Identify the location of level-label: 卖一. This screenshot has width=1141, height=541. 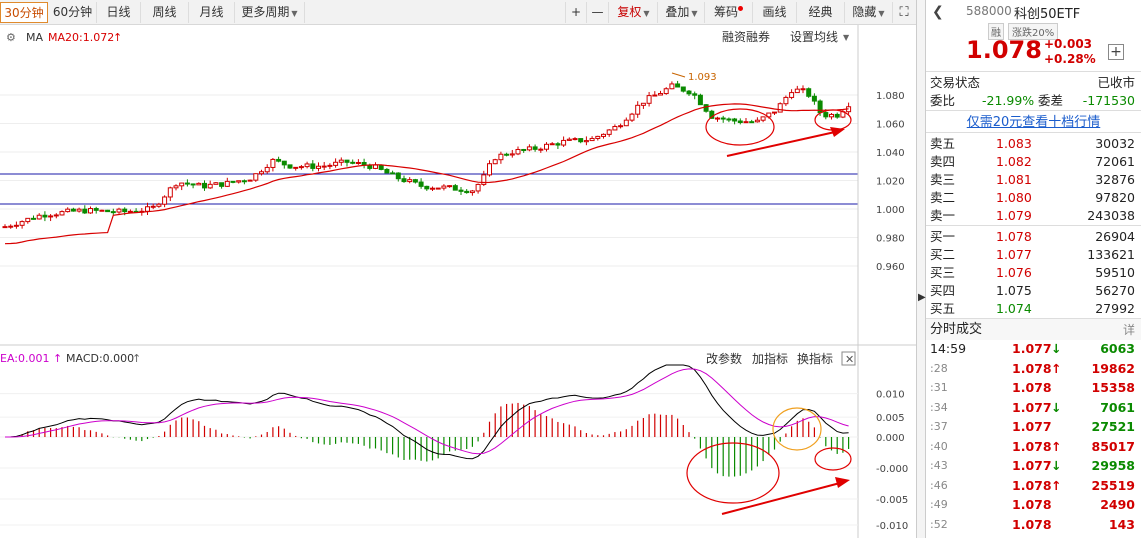
(943, 215).